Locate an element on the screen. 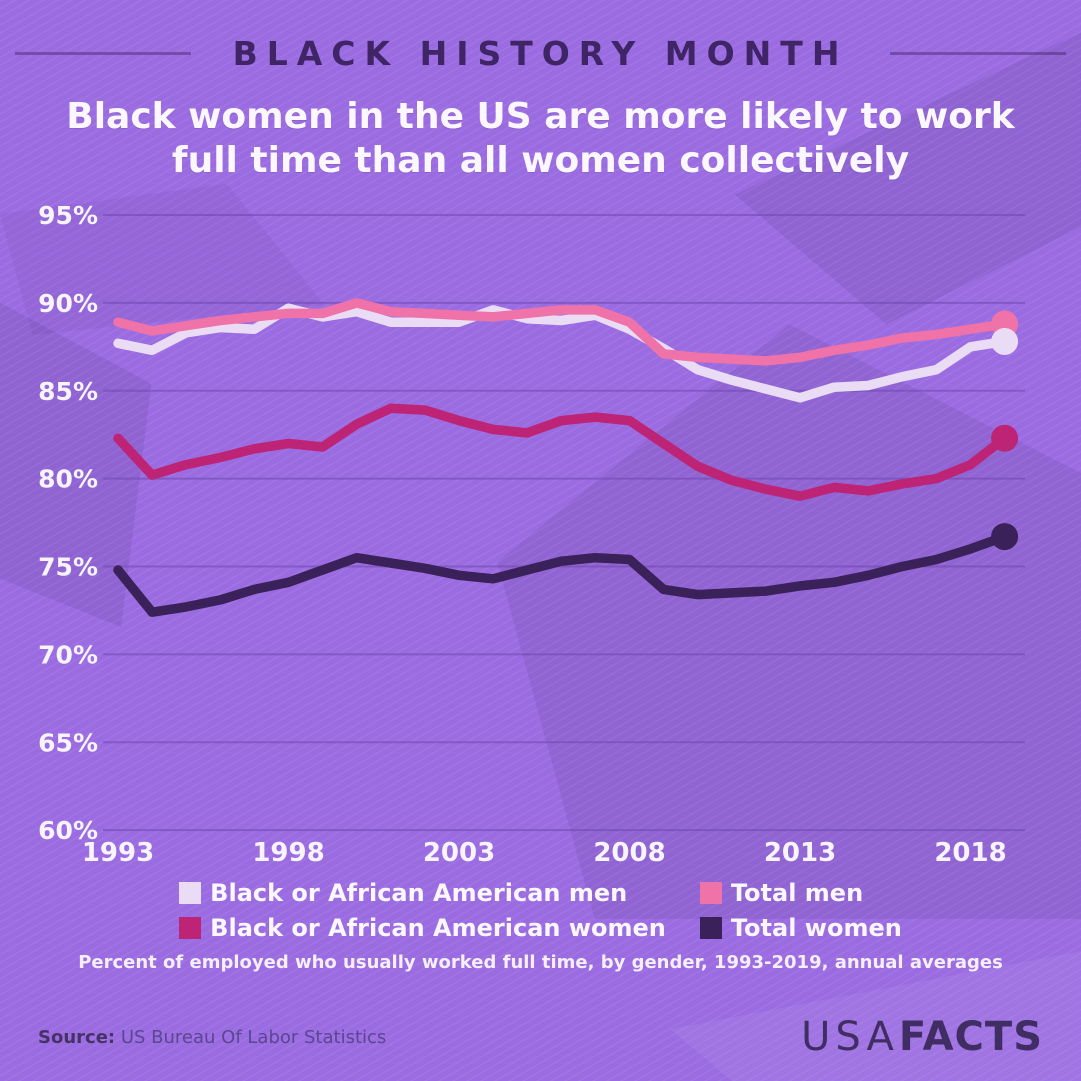 This screenshot has height=1081, width=1081. x-tick-label: 2018 is located at coordinates (970, 853).